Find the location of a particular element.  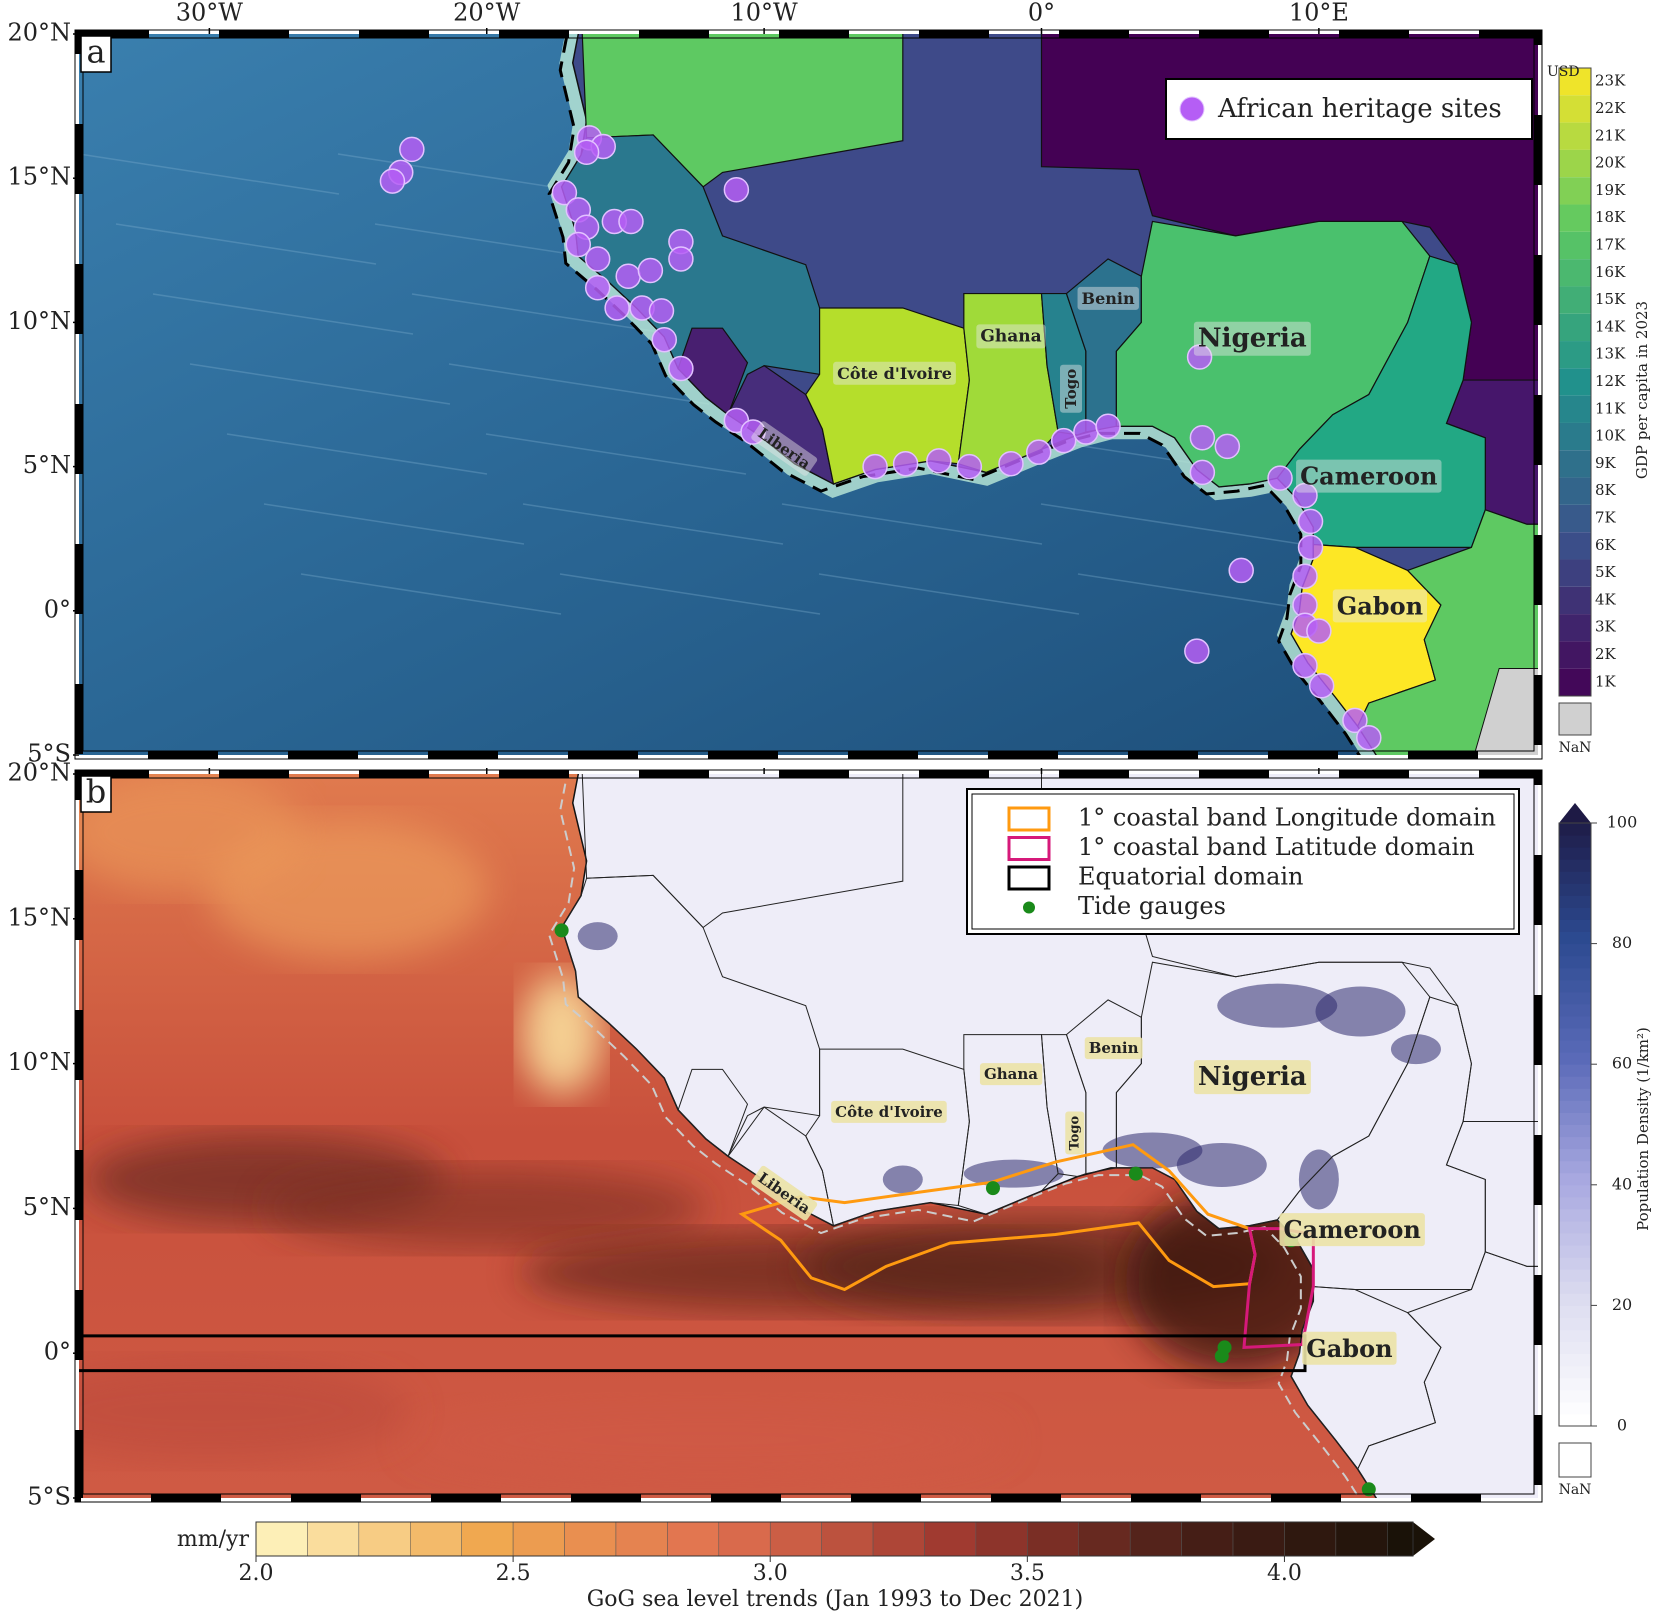

country-name: Cameroon is located at coordinates (1368, 476).